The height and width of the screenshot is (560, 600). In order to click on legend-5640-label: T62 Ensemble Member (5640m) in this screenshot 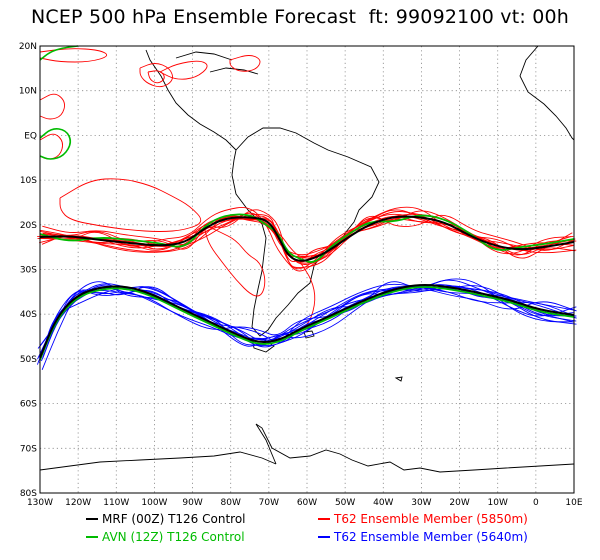, I will do `click(431, 537)`.